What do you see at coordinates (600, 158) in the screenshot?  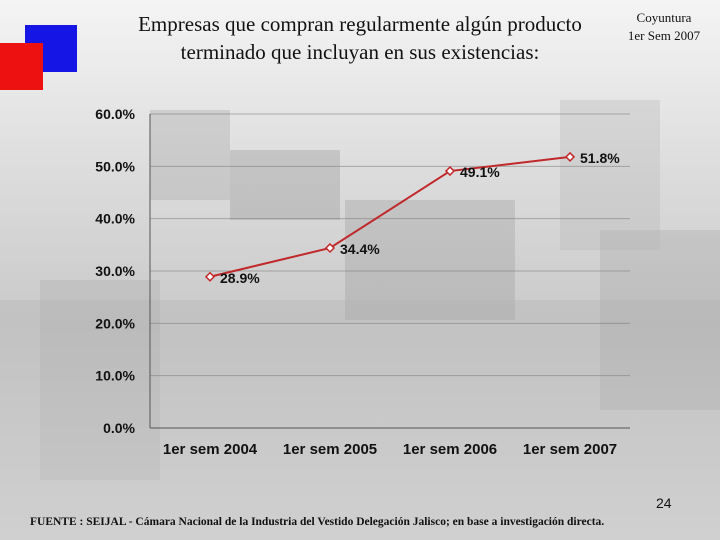 I see `data-label: 51.8%` at bounding box center [600, 158].